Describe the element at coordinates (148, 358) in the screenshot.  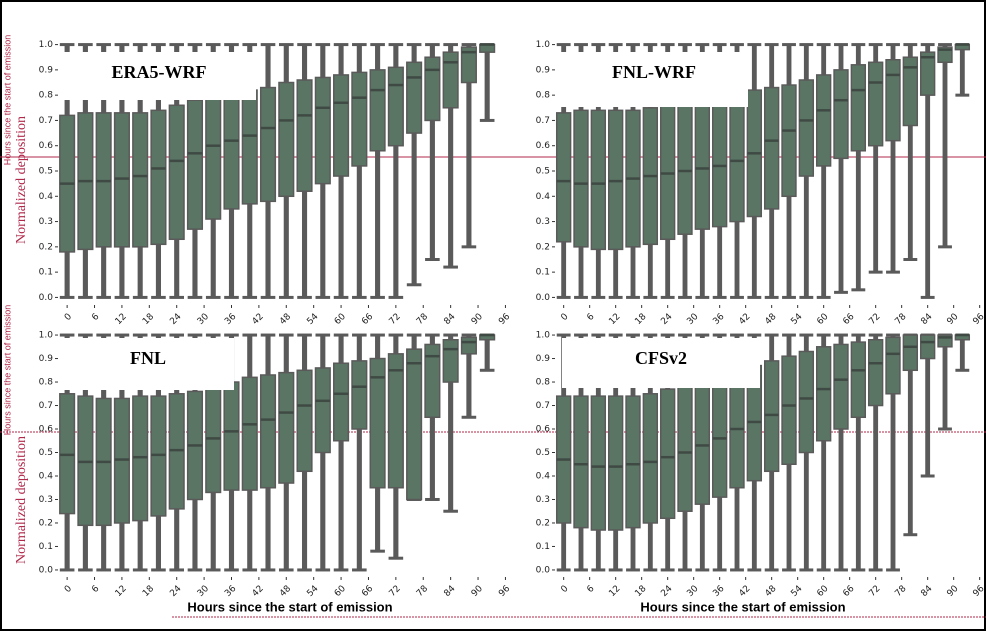
I see `panel-title: FNL` at that location.